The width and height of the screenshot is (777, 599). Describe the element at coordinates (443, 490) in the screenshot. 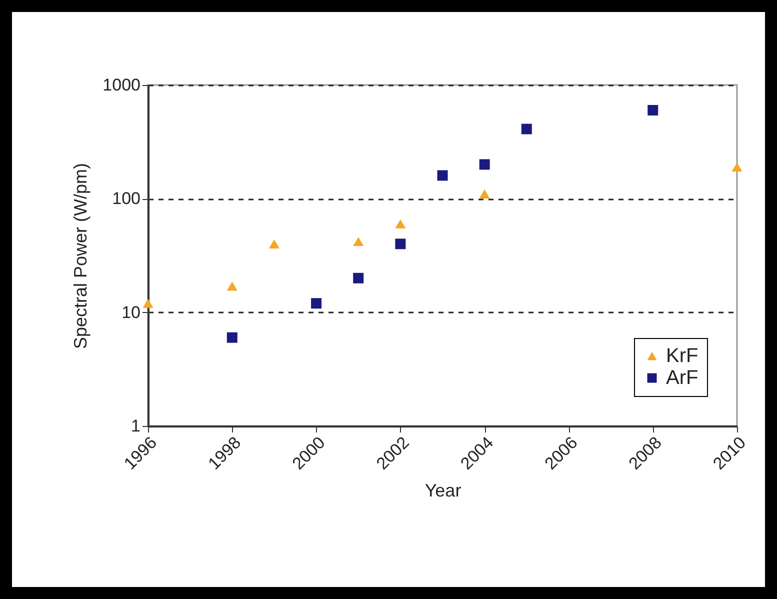

I see `x-axis-title: Year` at that location.